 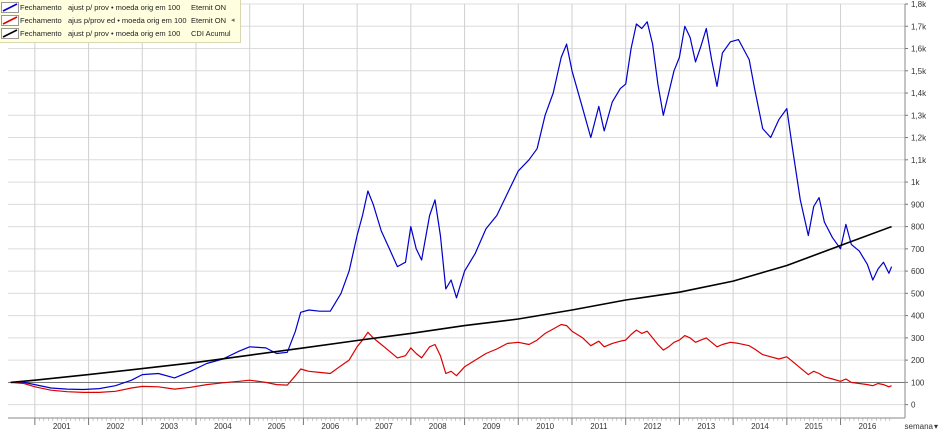 What do you see at coordinates (918, 227) in the screenshot?
I see `y-tick-label: 800` at bounding box center [918, 227].